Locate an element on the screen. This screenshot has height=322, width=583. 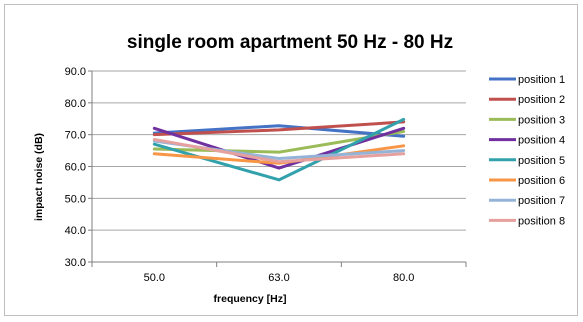
y-tick-label: 60.0 is located at coordinates (75, 168).